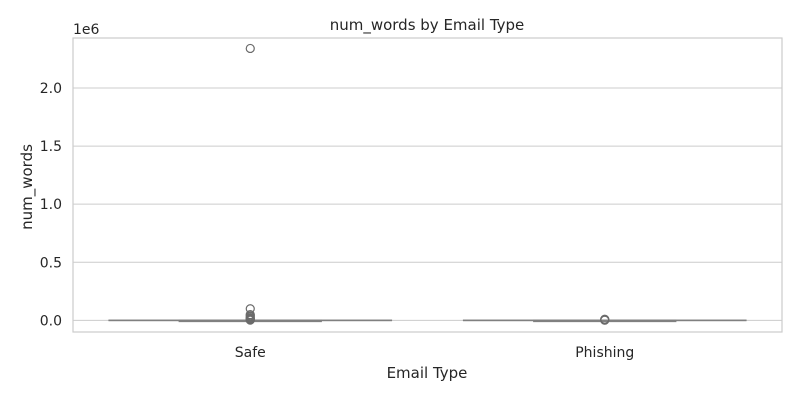 The height and width of the screenshot is (400, 800). What do you see at coordinates (51, 321) in the screenshot?
I see `y-tick-label: 0.0` at bounding box center [51, 321].